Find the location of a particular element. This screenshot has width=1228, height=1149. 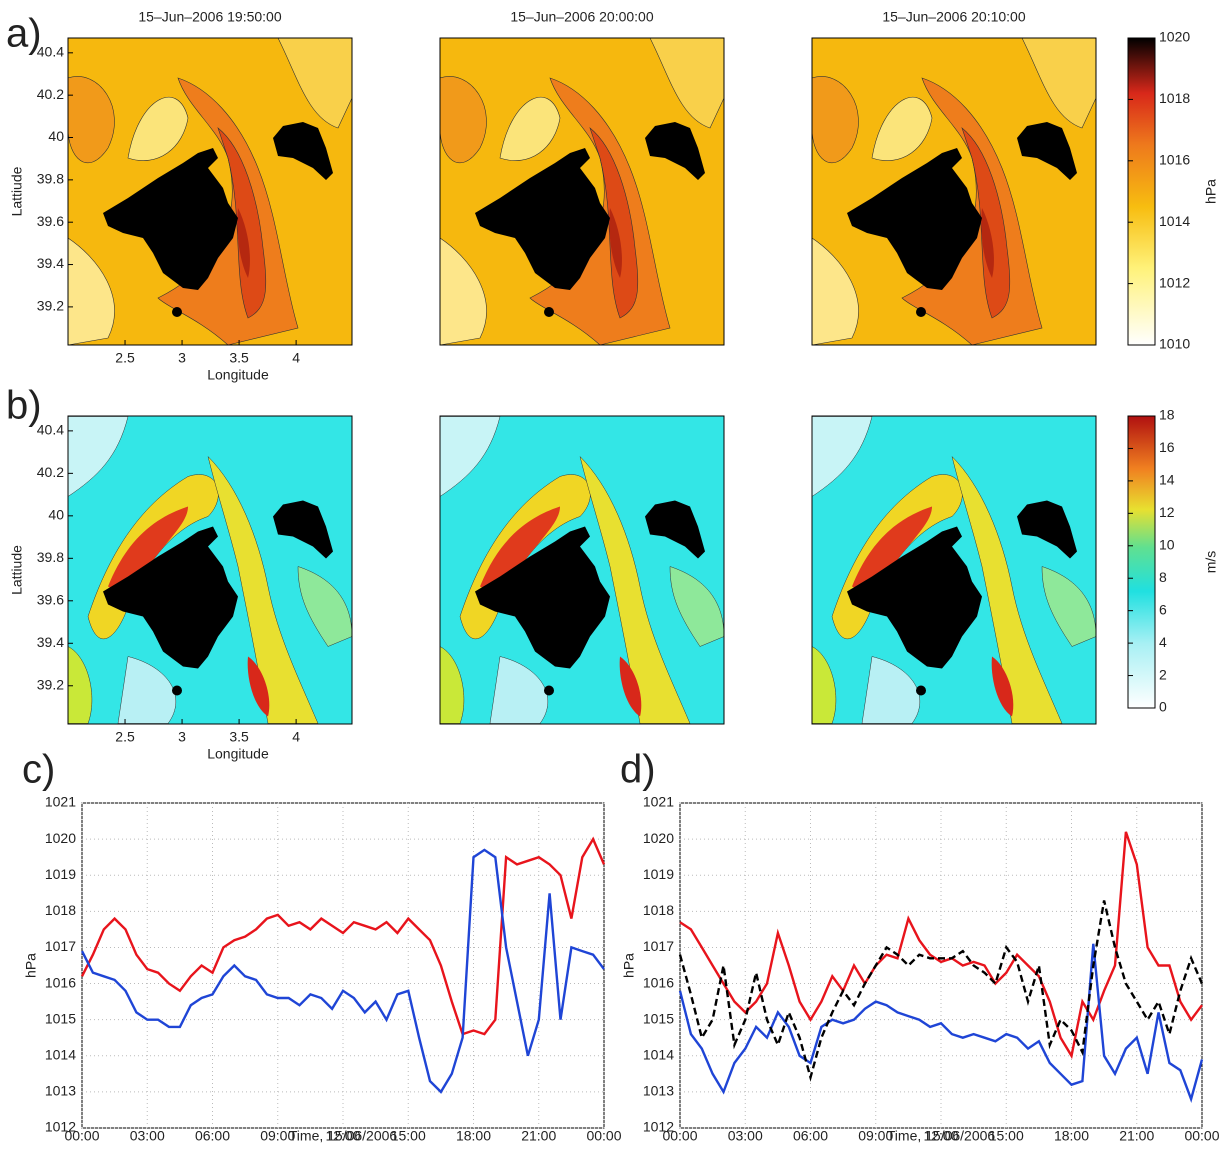

x-tick-label: 15:00 is located at coordinates (408, 1136).